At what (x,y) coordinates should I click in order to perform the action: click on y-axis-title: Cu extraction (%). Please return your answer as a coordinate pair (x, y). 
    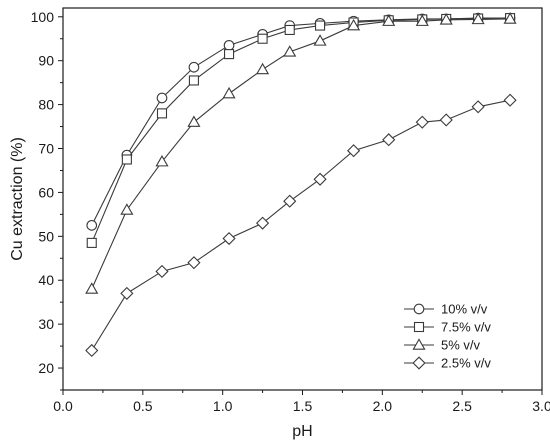
    Looking at the image, I should click on (17, 199).